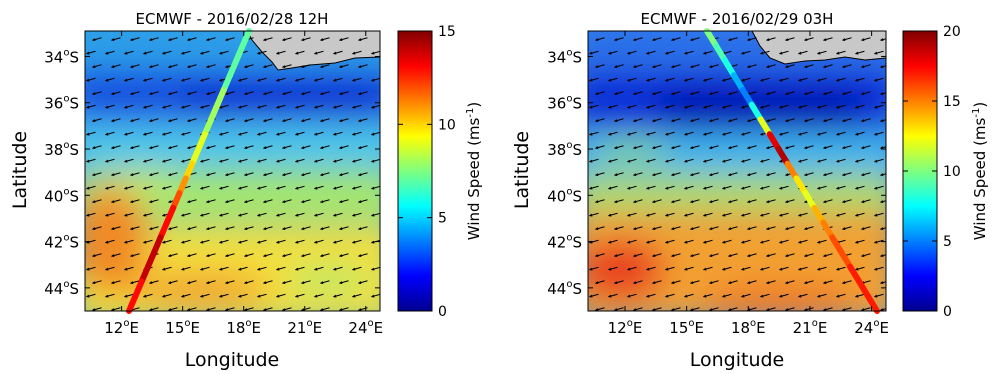 This screenshot has height=374, width=993. Describe the element at coordinates (564, 288) in the screenshot. I see `lat-tick-label: 44oS` at that location.